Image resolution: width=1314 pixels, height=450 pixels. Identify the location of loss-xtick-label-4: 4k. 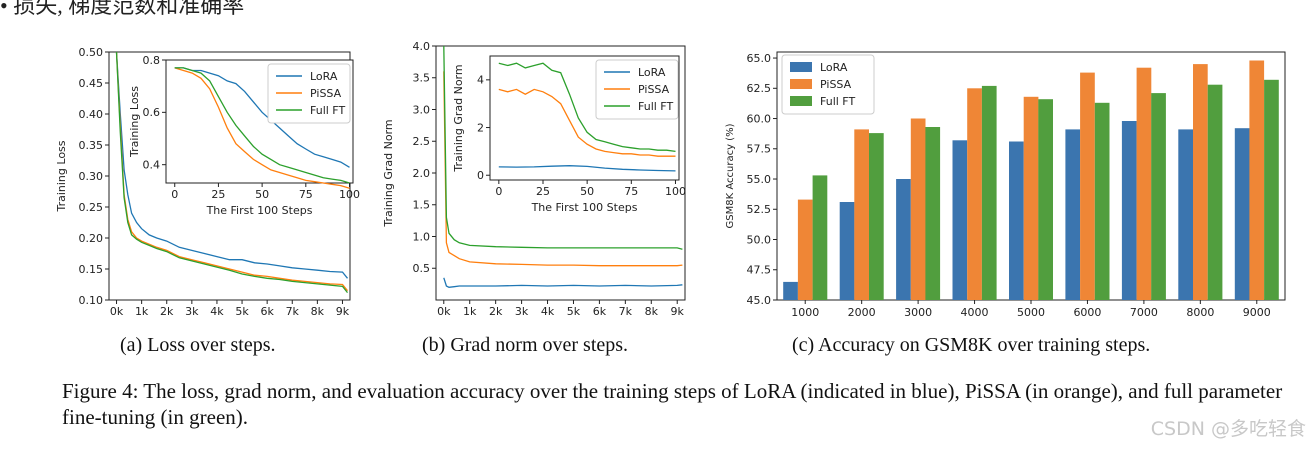
(217, 311).